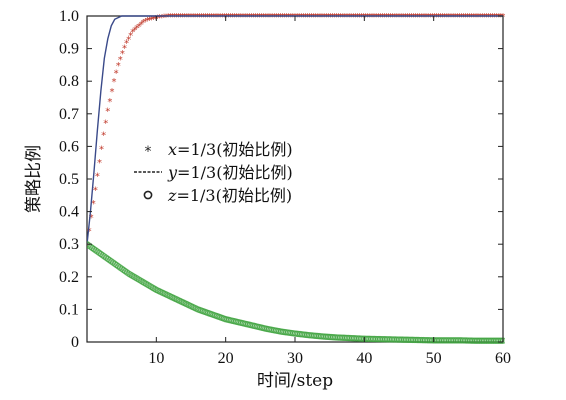  I want to click on x-tick-label: 60, so click(503, 358).